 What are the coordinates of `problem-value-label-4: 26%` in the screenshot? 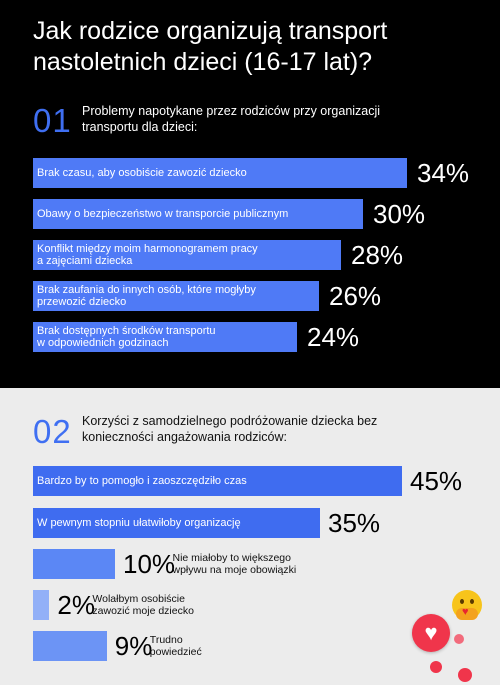 It's located at (355, 296).